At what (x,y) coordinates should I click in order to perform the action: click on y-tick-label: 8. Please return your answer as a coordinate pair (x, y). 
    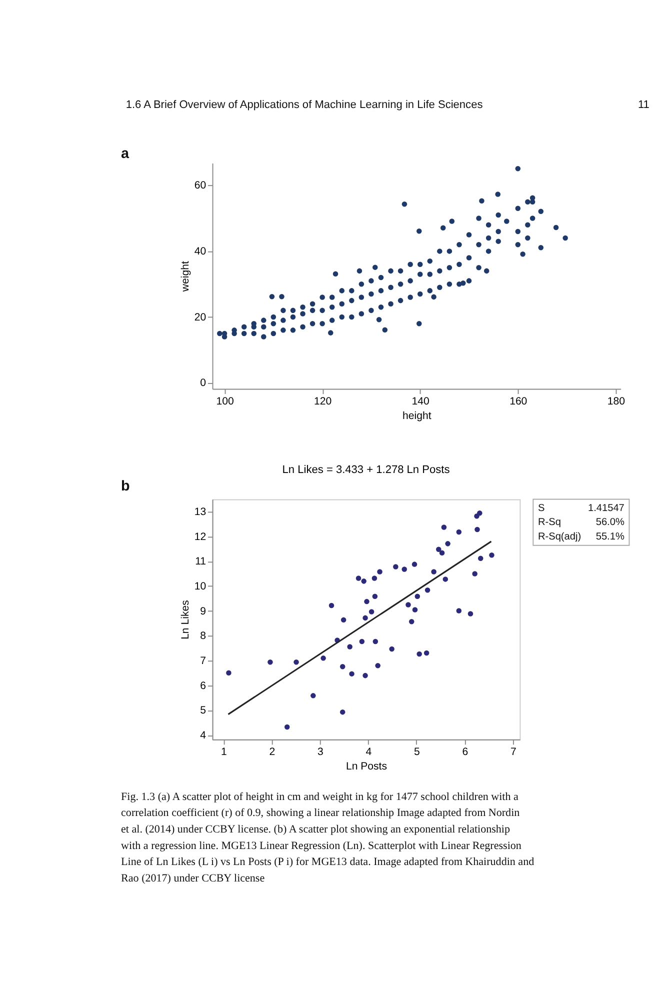
    Looking at the image, I should click on (203, 636).